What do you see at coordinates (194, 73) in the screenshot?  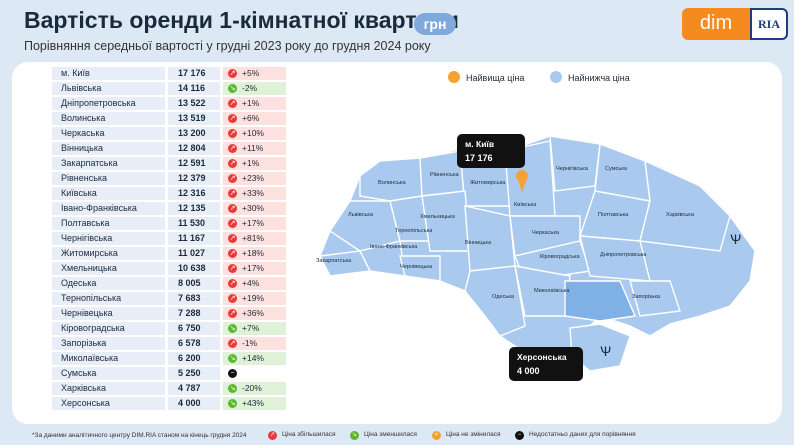 I see `price-value-cell: 17 176` at bounding box center [194, 73].